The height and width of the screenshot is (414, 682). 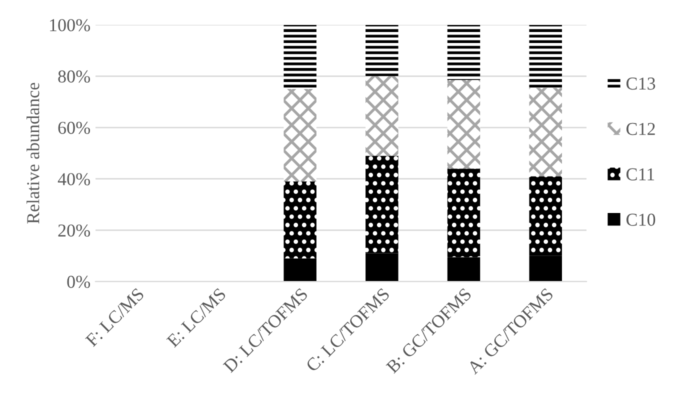 I want to click on y-tick-label: 80%, so click(x=74, y=76).